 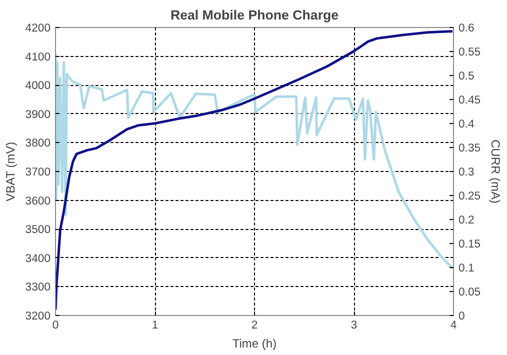 I want to click on y2-tick-label: 0.5, so click(x=466, y=76).